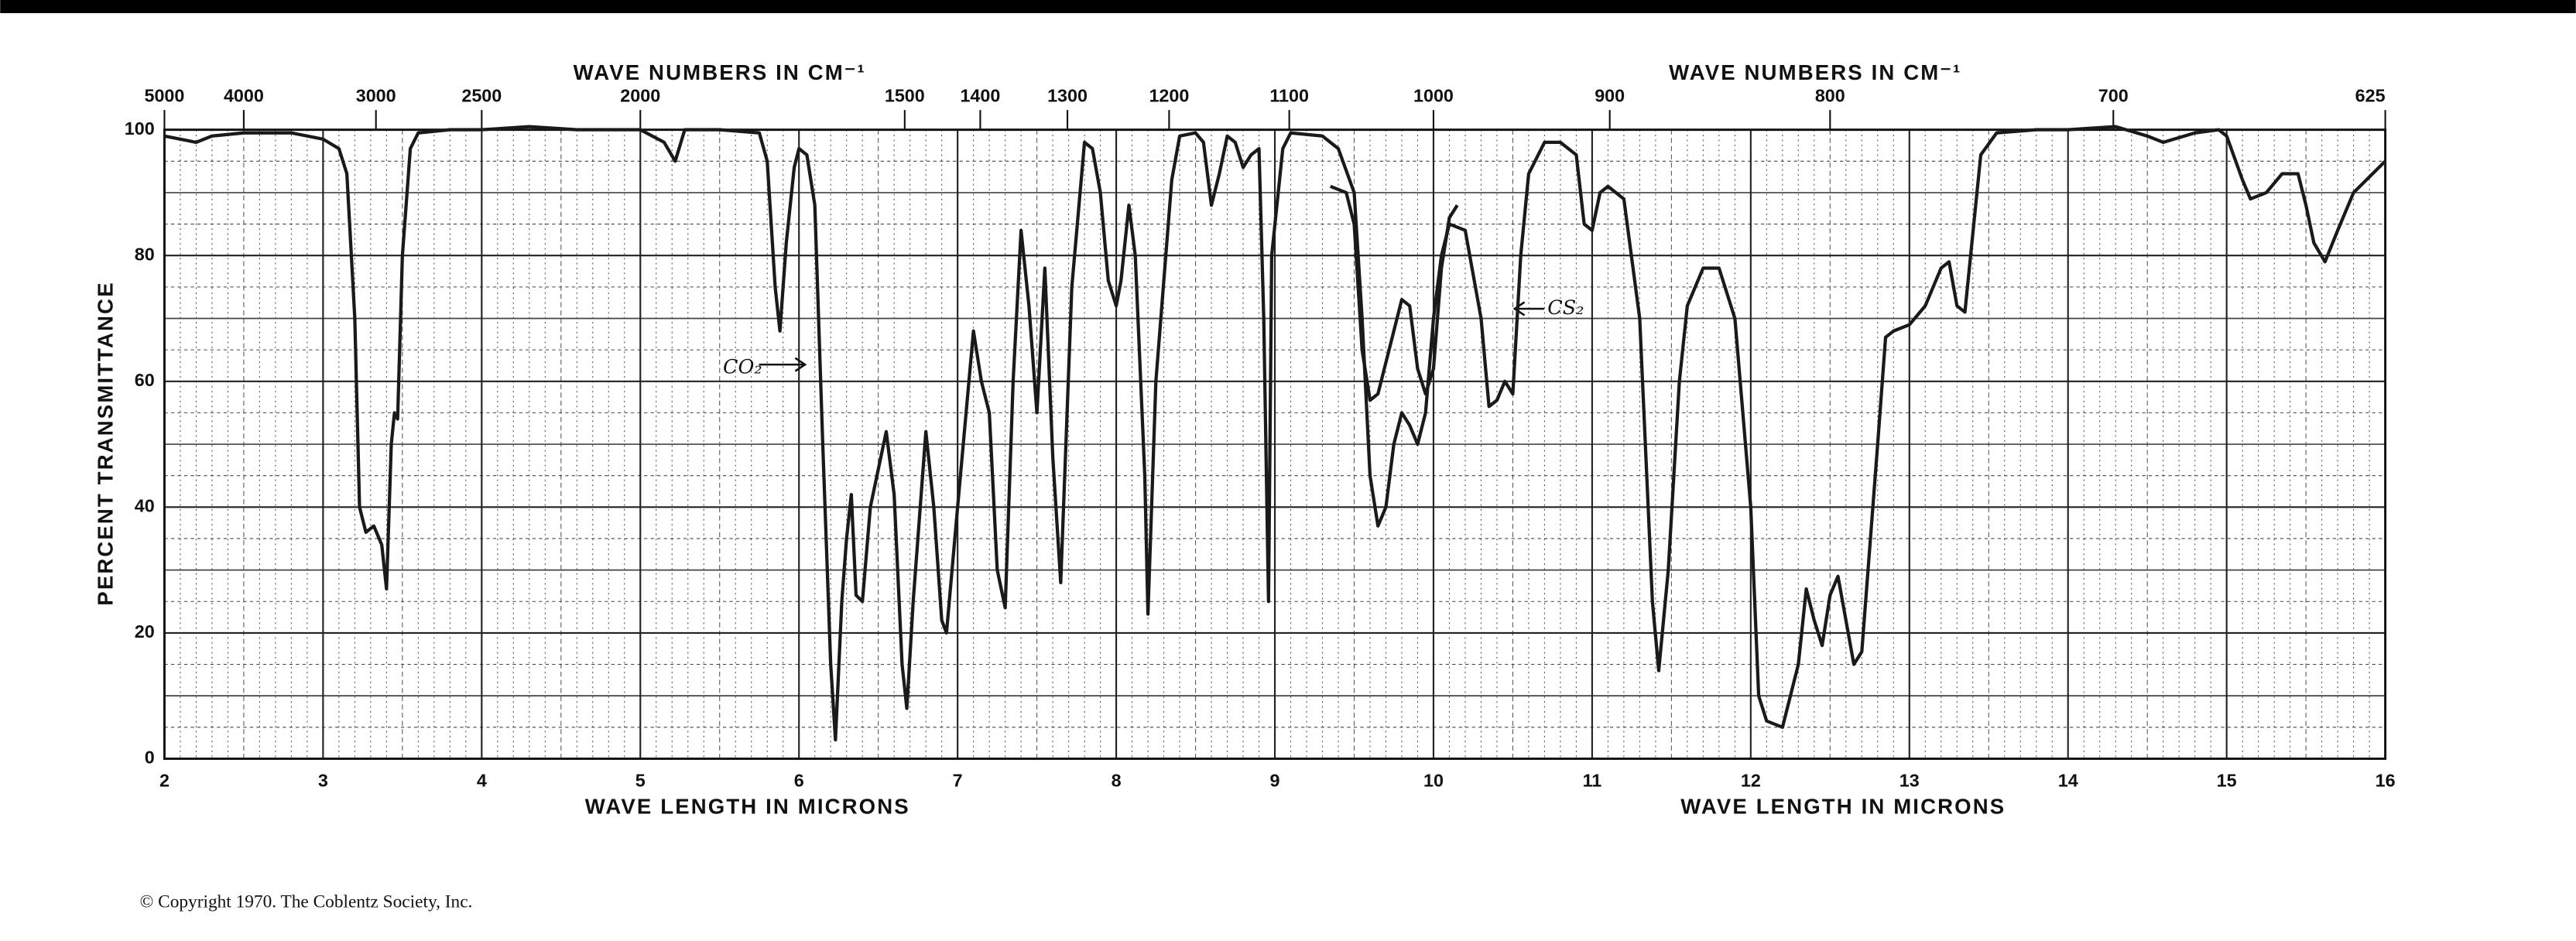  Describe the element at coordinates (1394, 293) in the screenshot. I see `spectrum-line` at that location.